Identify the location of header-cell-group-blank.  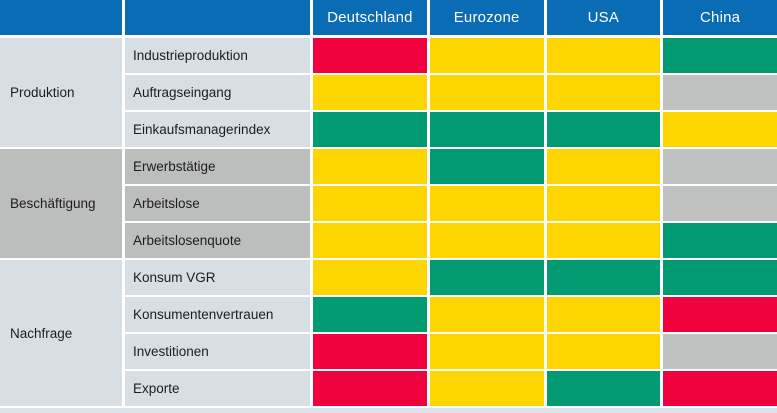
(61, 17).